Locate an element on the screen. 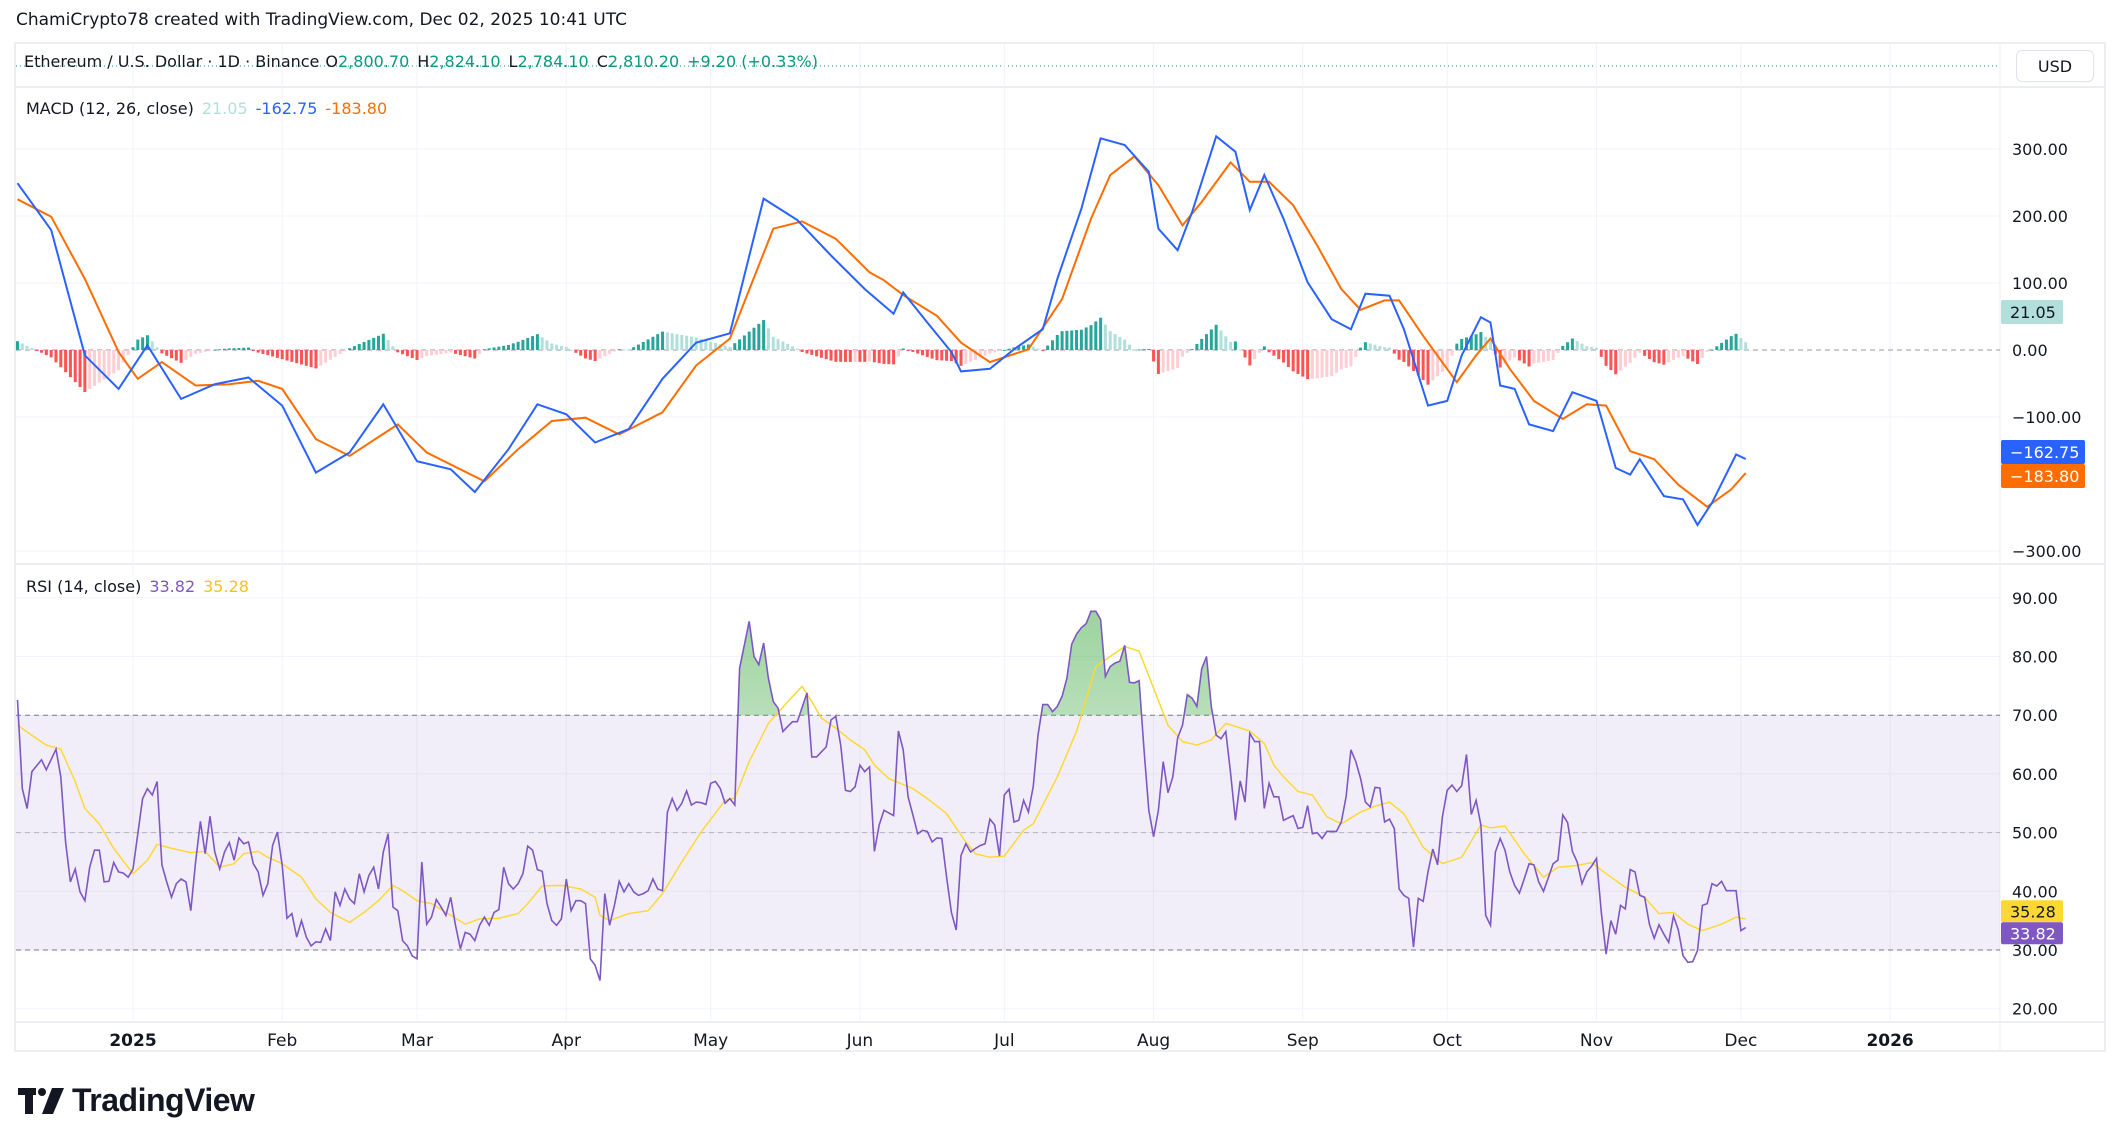 The image size is (2114, 1144). symbol-name: Ethereum / U.S. Dollar · 1D · Binance is located at coordinates (172, 61).